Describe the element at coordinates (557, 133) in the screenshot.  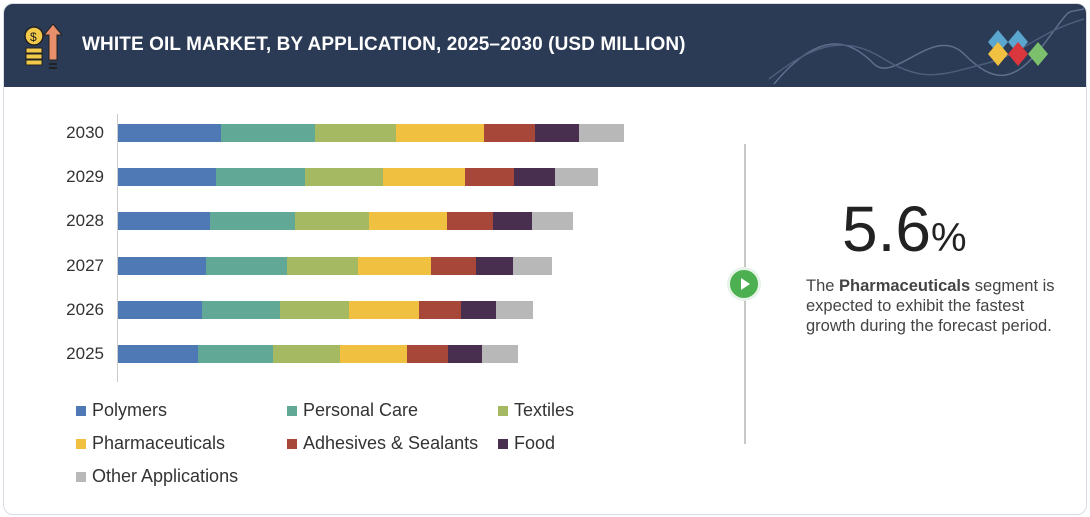
I see `bar-segment-food-2030` at that location.